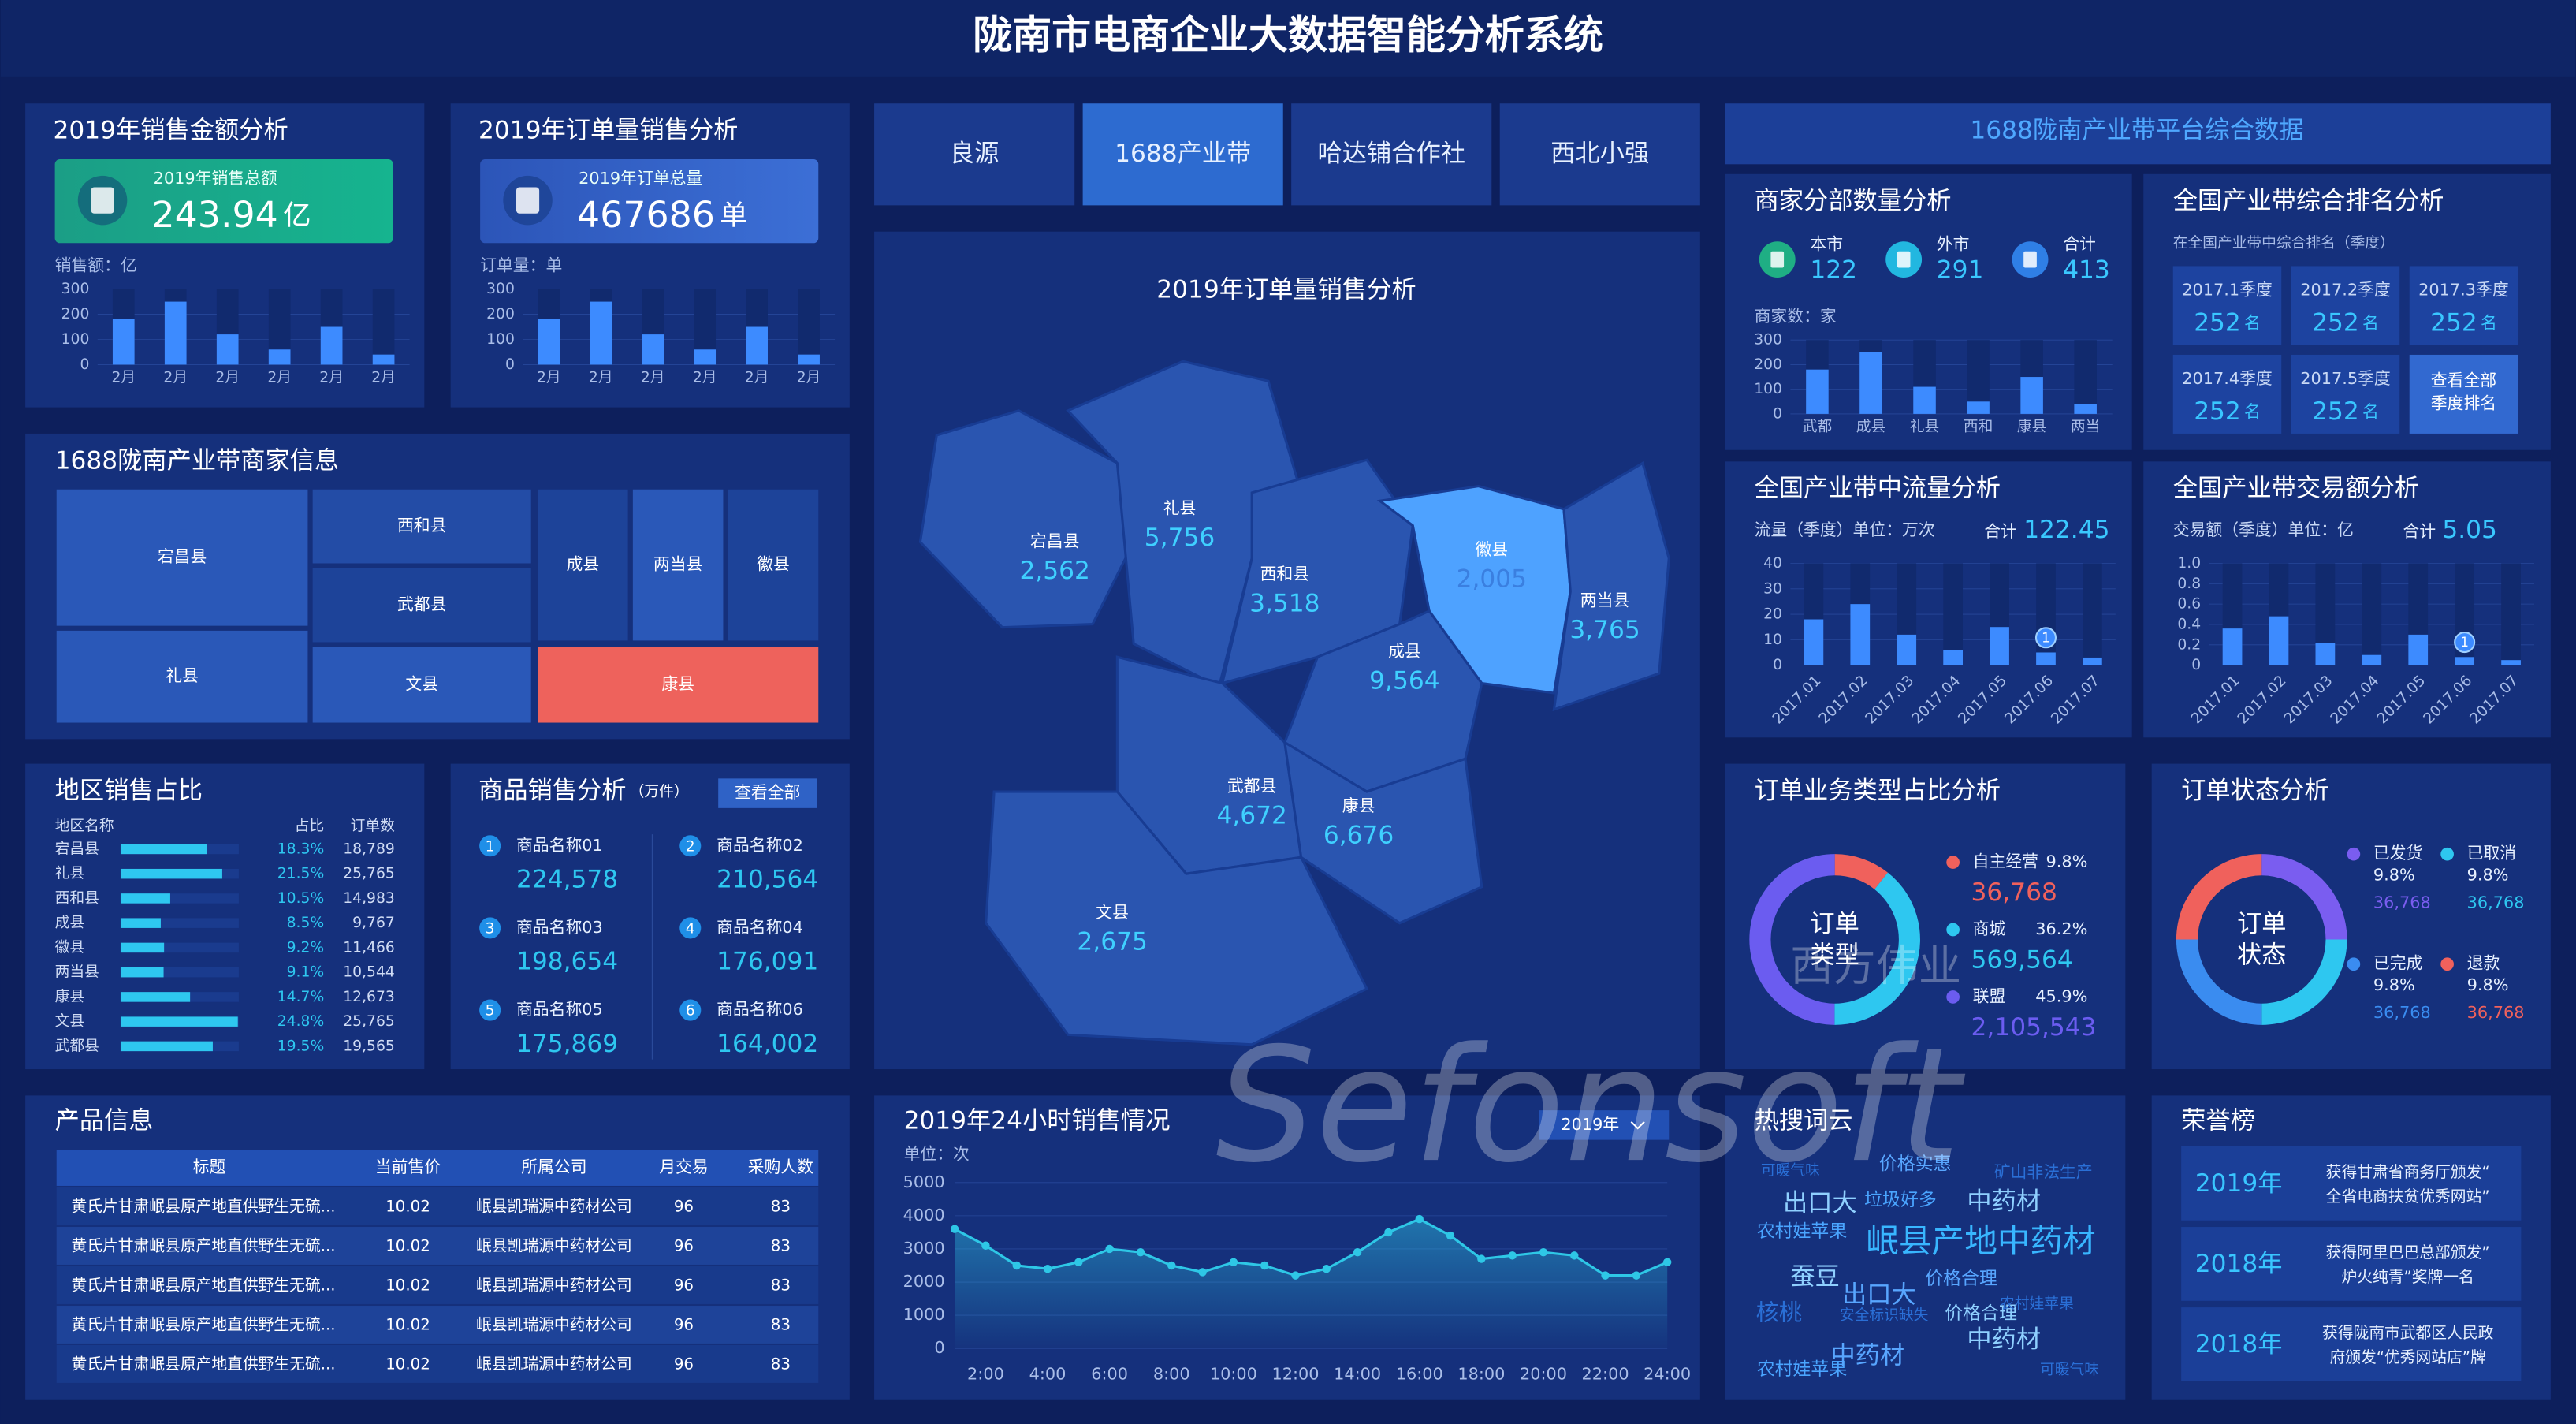  Describe the element at coordinates (1604, 1125) in the screenshot. I see `dropdown` at that location.